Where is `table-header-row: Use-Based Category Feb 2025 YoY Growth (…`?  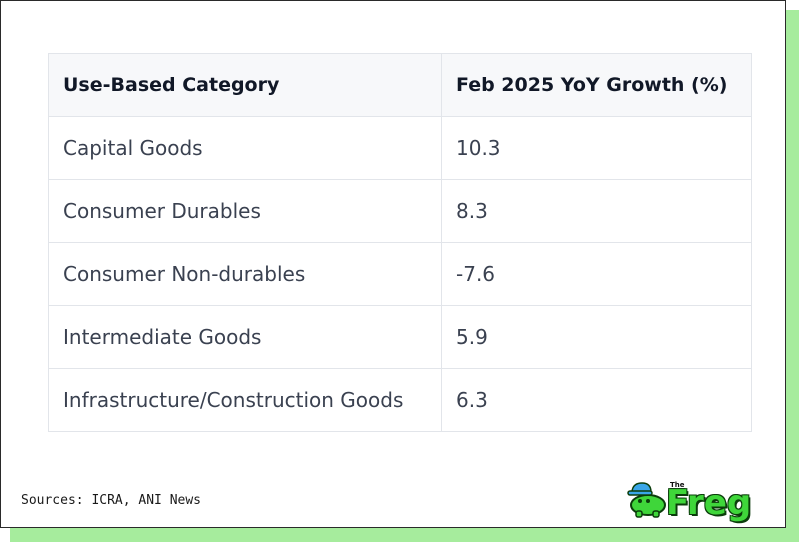 table-header-row: Use-Based Category Feb 2025 YoY Growth (… is located at coordinates (400, 85).